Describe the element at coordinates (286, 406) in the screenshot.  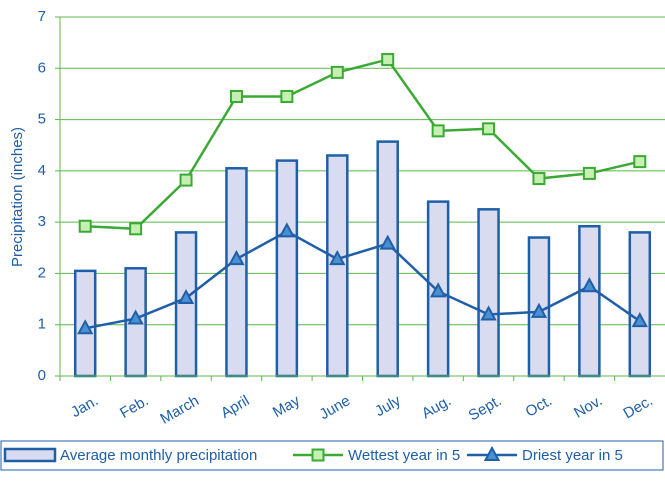
I see `x-tick-label: May` at that location.